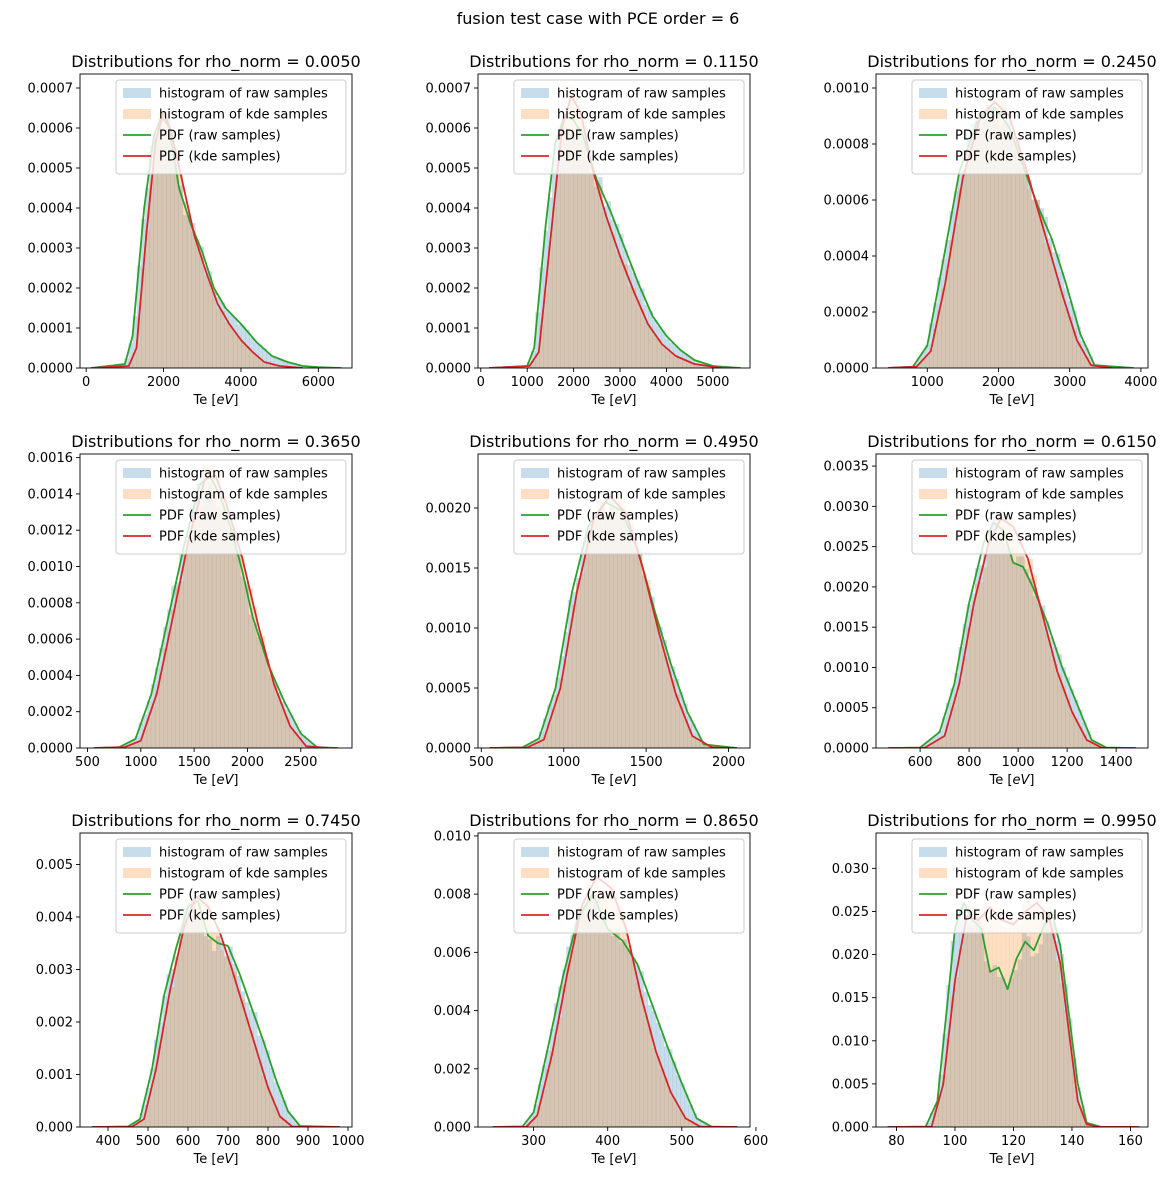 This screenshot has height=1181, width=1167. Describe the element at coordinates (449, 329) in the screenshot. I see `y-tick-label: 0.0001` at that location.